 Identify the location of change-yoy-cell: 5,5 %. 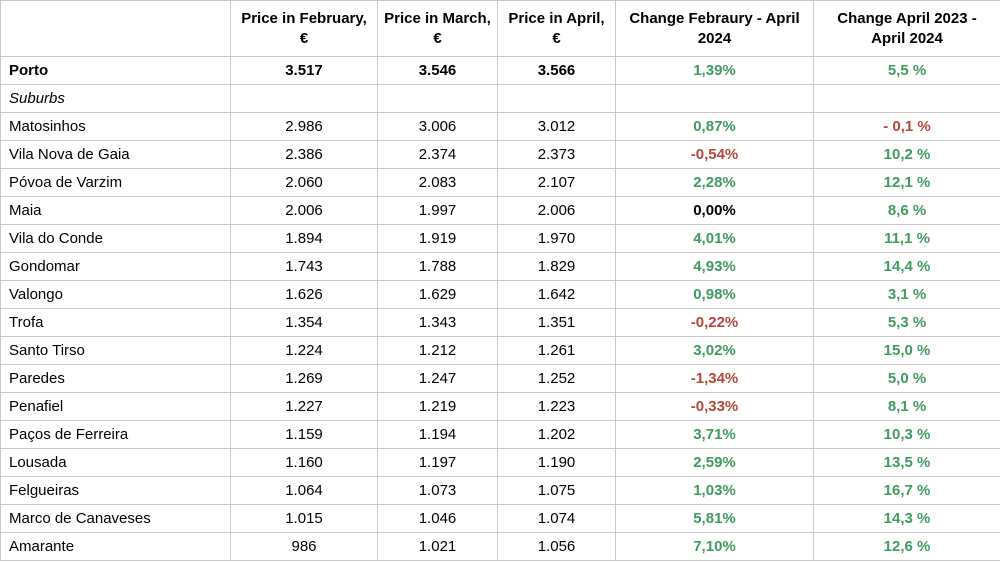
(906, 70).